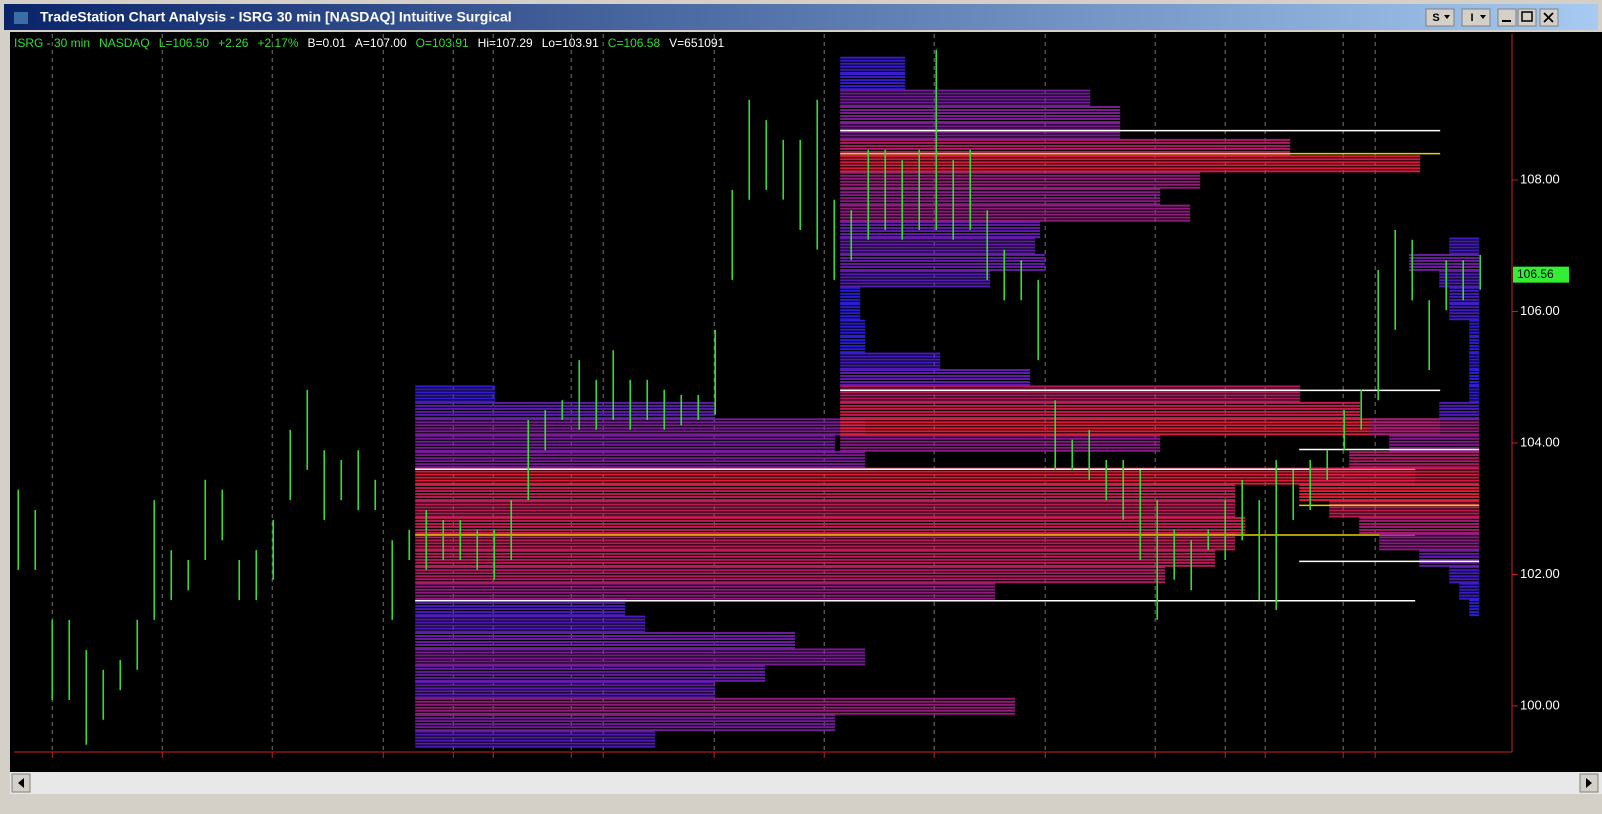 The width and height of the screenshot is (1602, 814). What do you see at coordinates (1589, 783) in the screenshot?
I see `arrow-right` at bounding box center [1589, 783].